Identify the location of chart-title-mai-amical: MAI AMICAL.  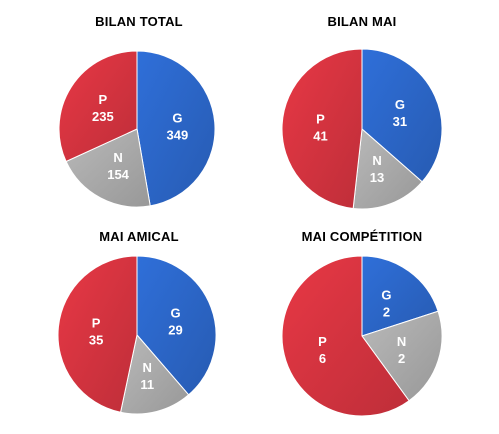
(139, 236).